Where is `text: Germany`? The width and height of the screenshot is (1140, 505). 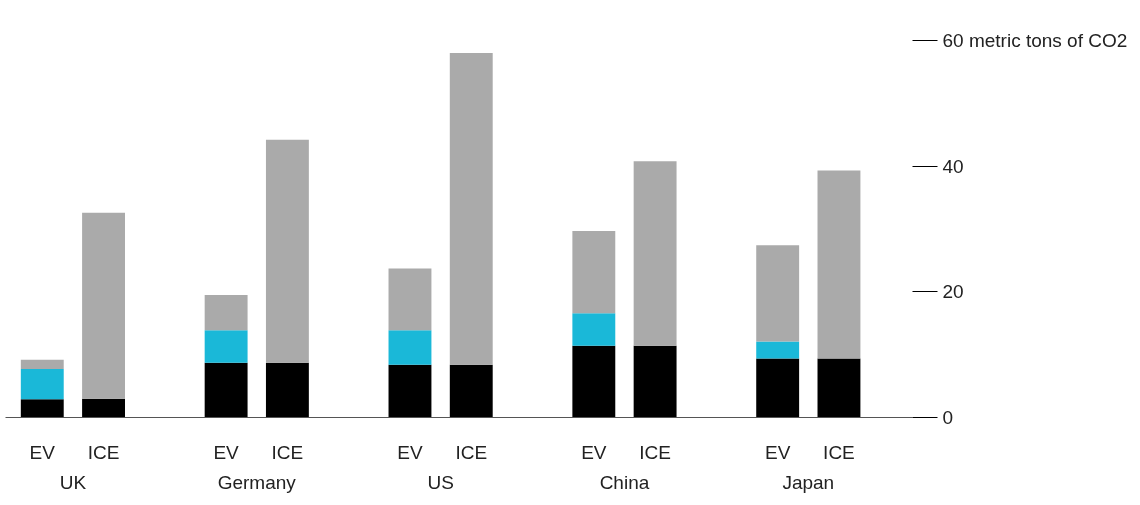 text: Germany is located at coordinates (257, 482).